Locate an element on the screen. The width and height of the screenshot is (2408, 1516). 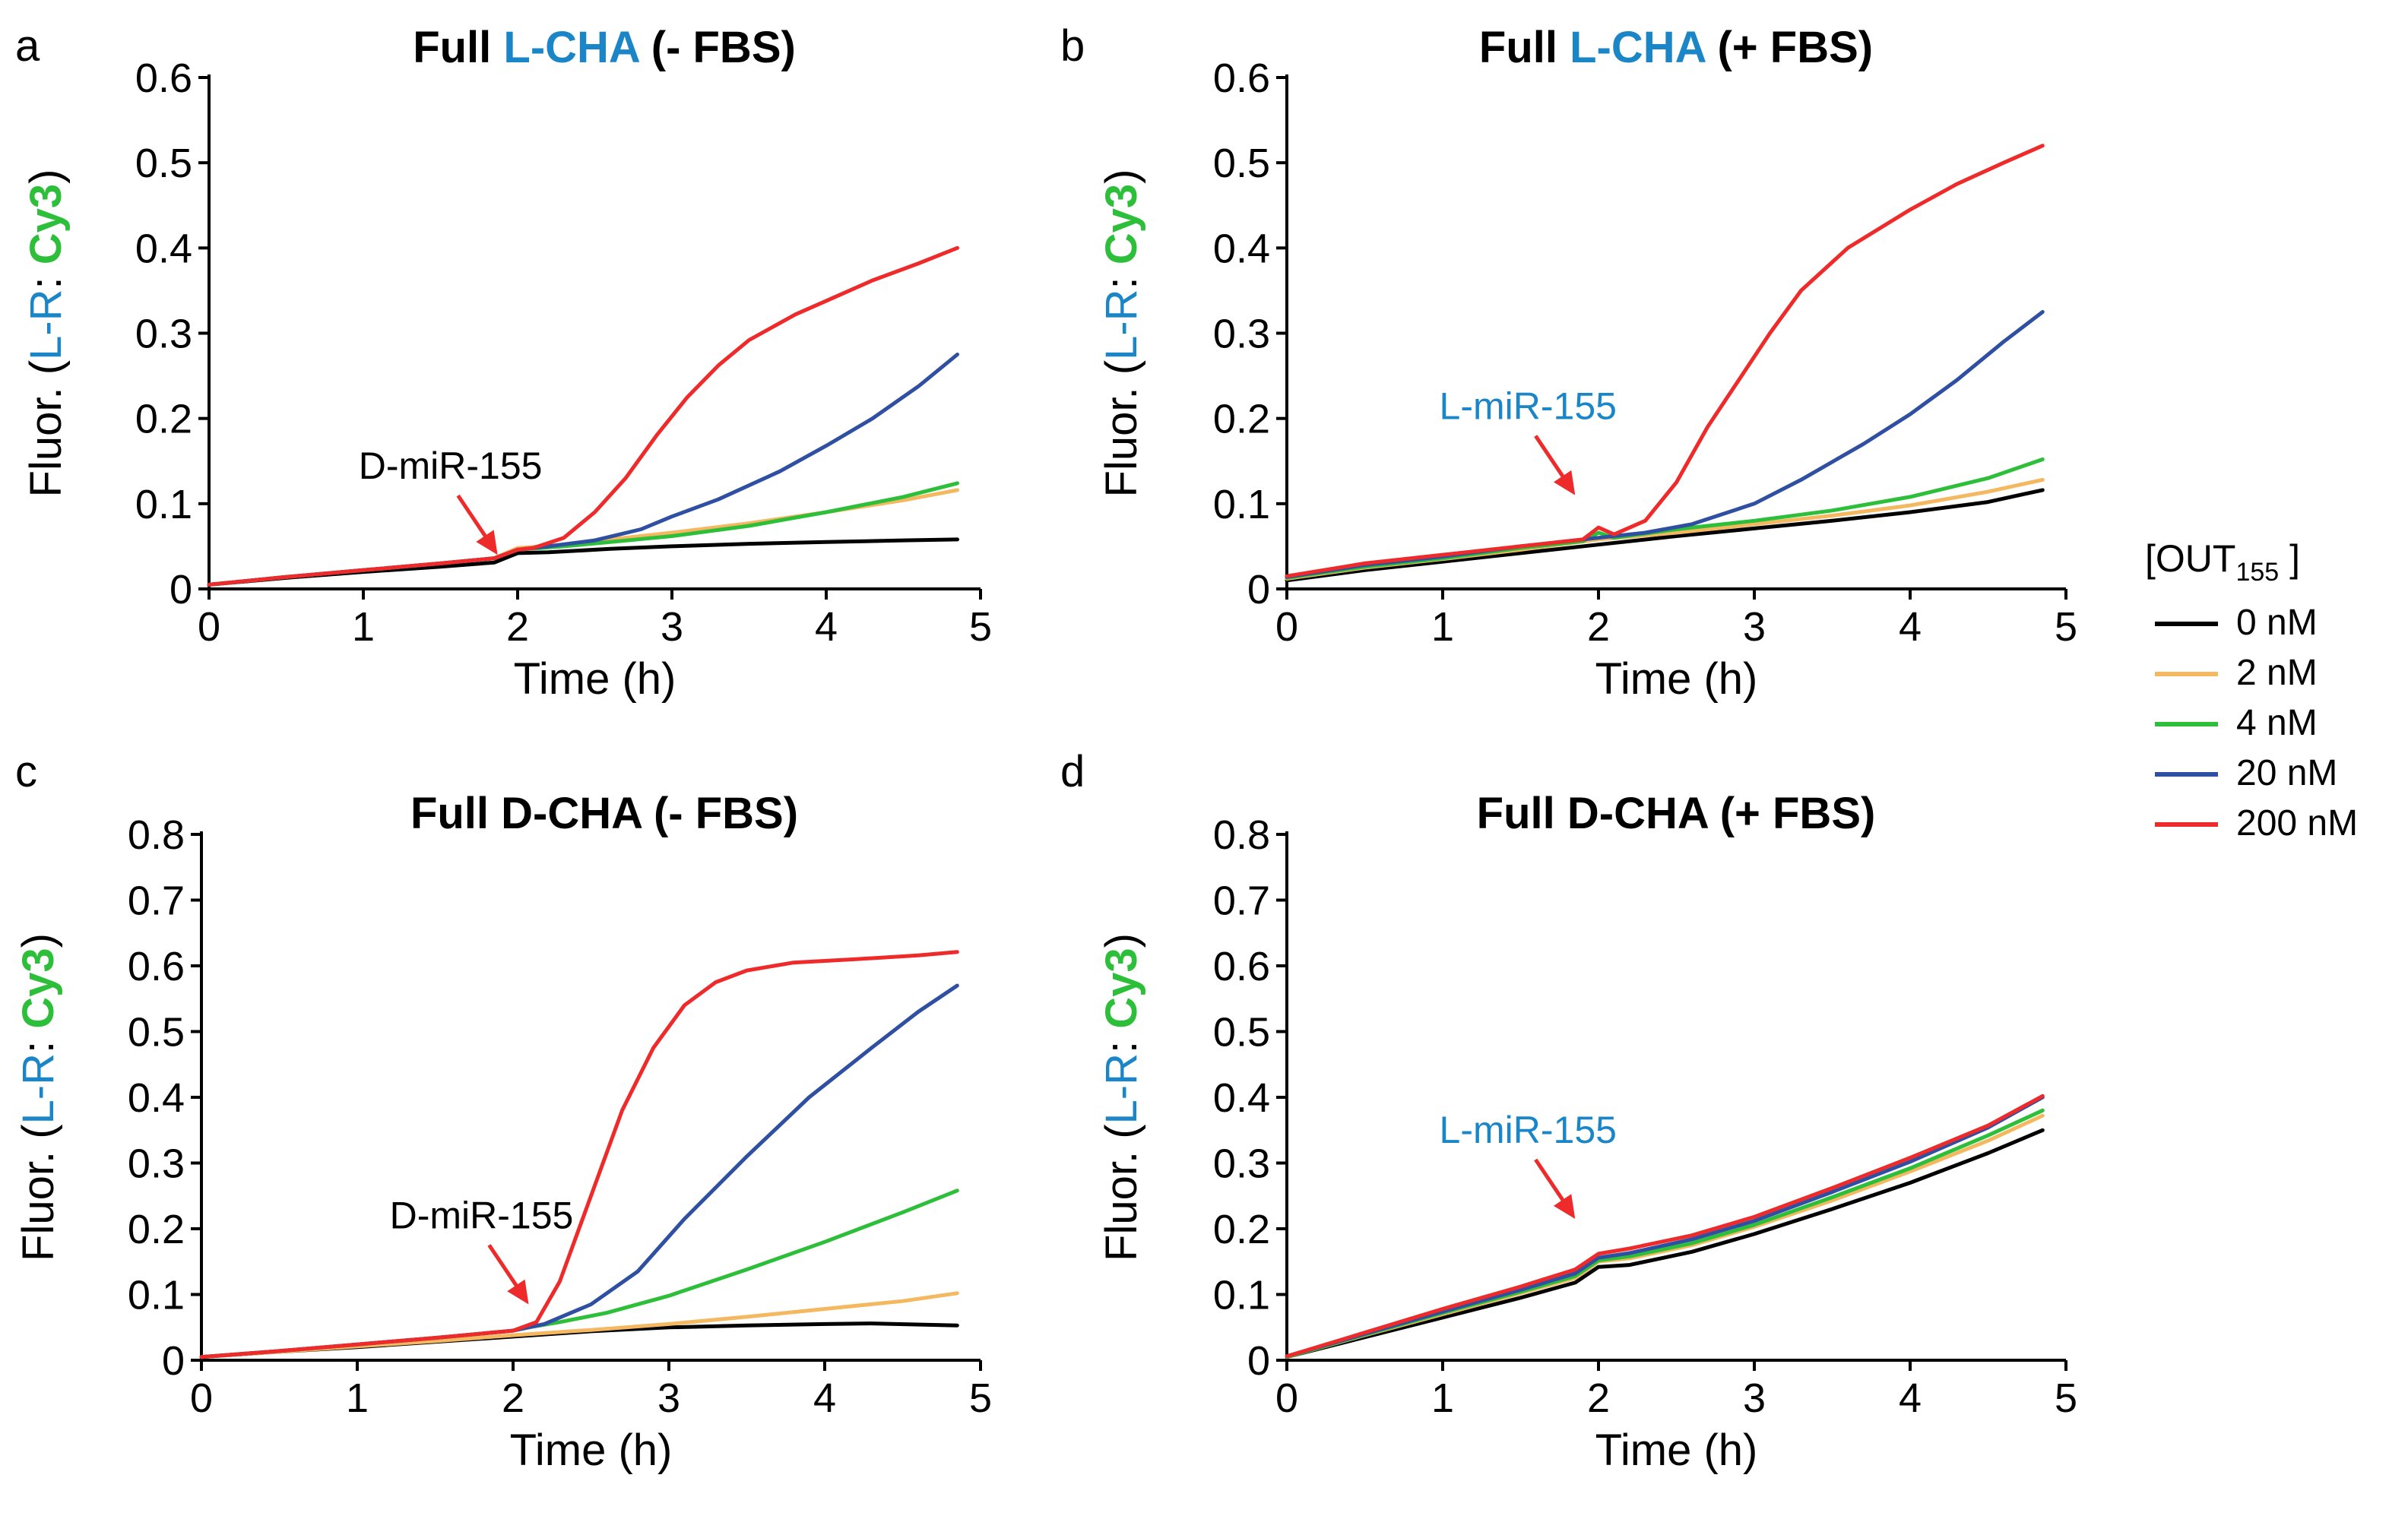
legend-entry: 2 nM is located at coordinates (2236, 673).